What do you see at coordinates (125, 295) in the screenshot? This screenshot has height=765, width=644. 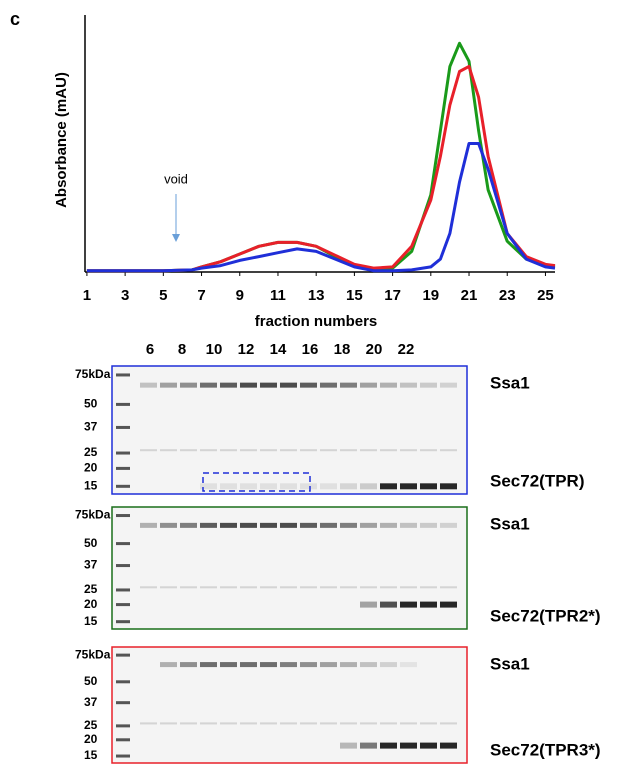 I see `x-tick-label: 3` at bounding box center [125, 295].